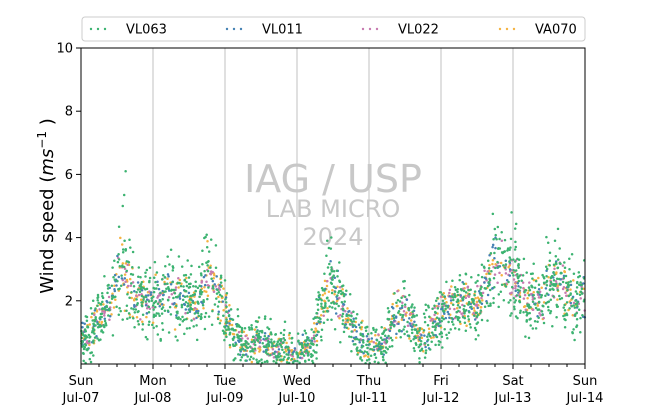  Describe the element at coordinates (333, 29) in the screenshot. I see `legend: VL063 VL011 VL022 VA070` at that location.